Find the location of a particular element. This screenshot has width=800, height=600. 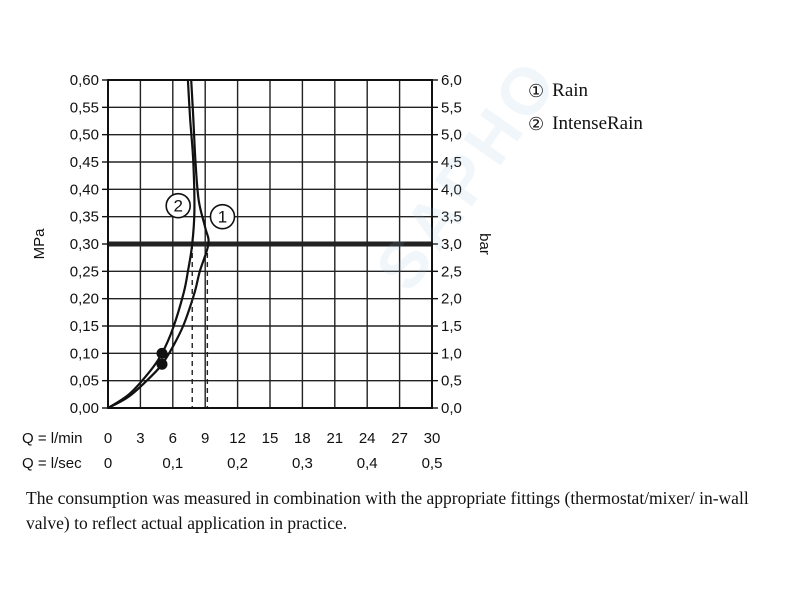

x-secondary-tick-label: 0,1 is located at coordinates (172, 463).